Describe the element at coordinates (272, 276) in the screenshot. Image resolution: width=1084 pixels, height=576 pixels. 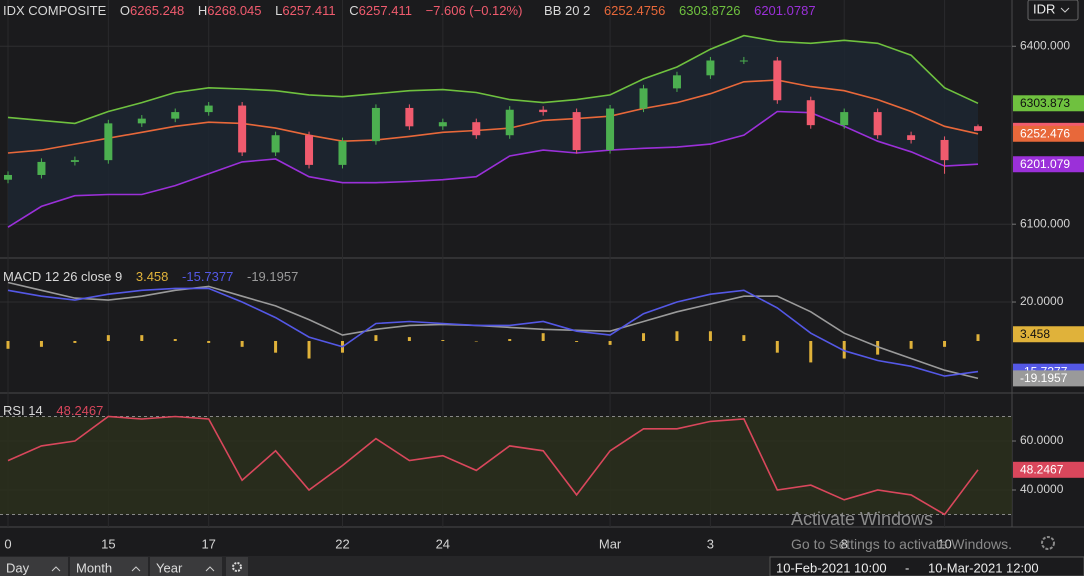
I see `legend-value: -19.1957` at that location.